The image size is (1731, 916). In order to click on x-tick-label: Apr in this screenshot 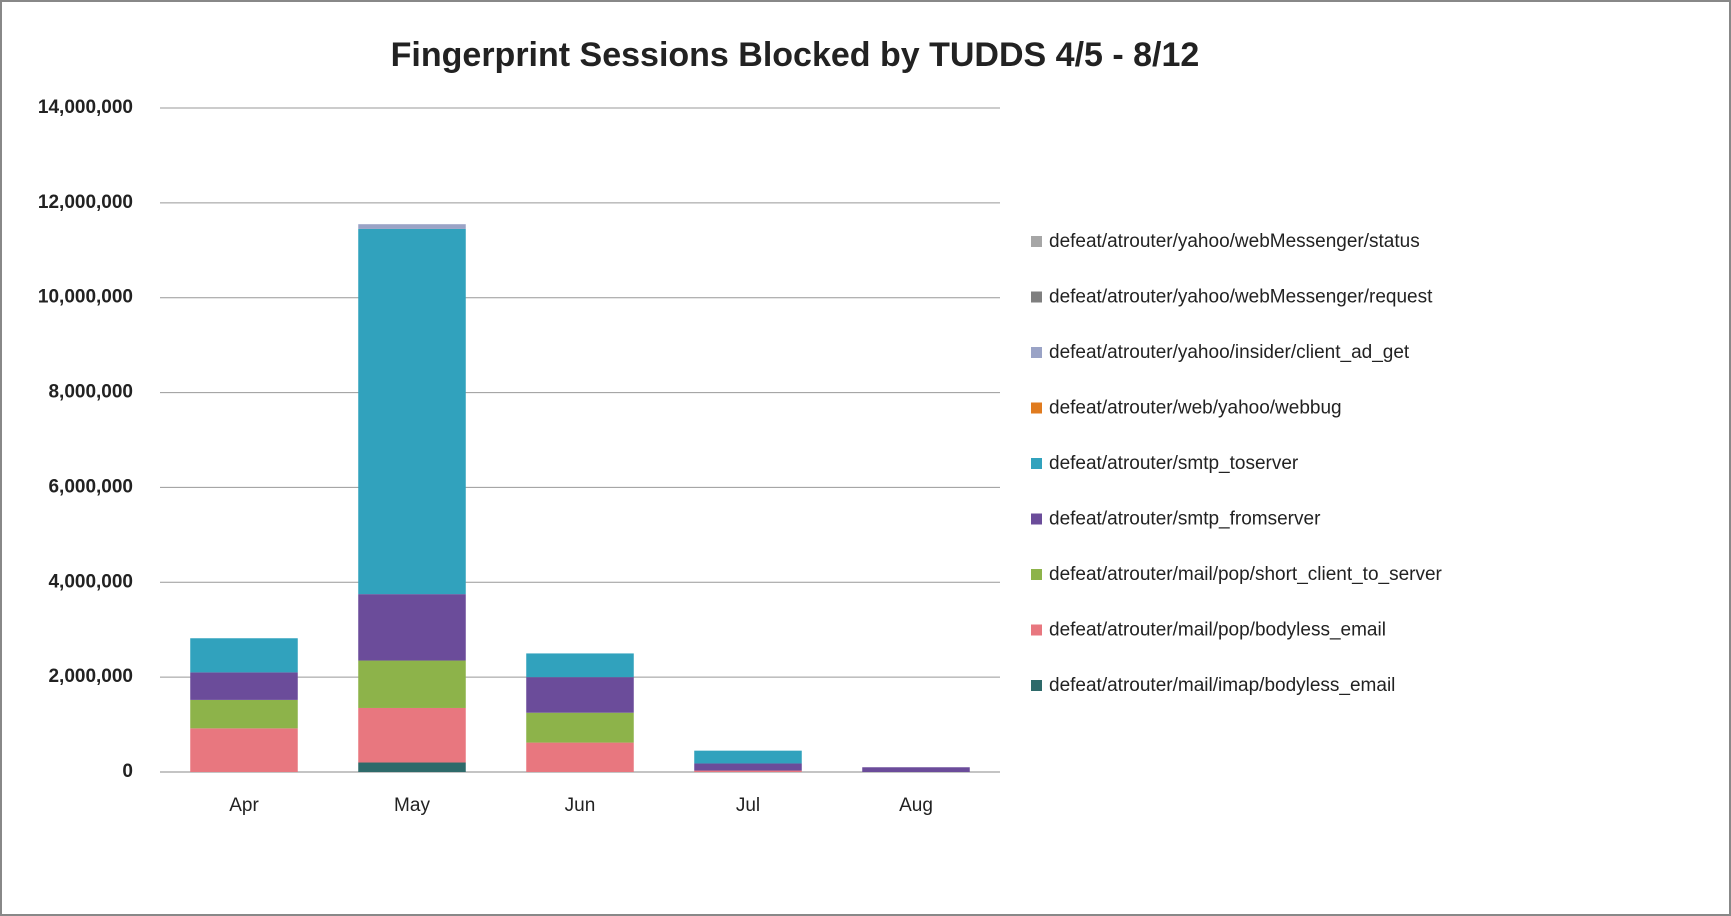, I will do `click(244, 805)`.